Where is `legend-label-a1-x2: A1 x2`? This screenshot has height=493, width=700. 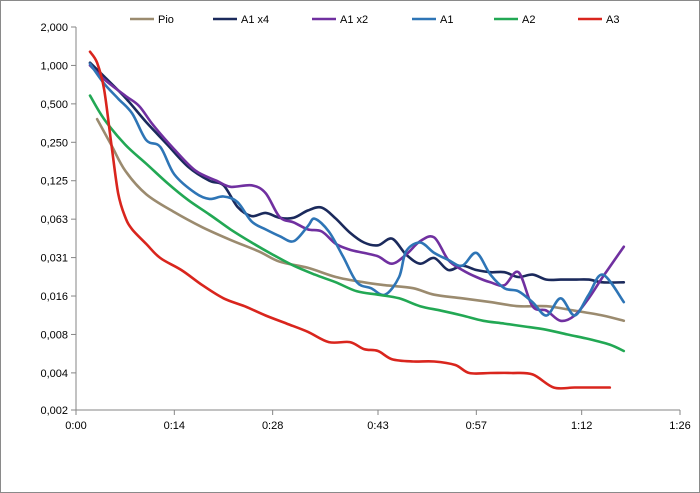 legend-label-a1-x2: A1 x2 is located at coordinates (354, 20).